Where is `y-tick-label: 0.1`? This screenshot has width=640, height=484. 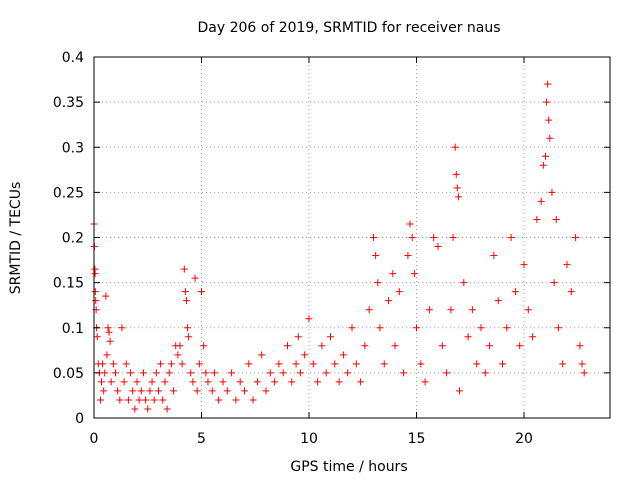 y-tick-label: 0.1 is located at coordinates (73, 329).